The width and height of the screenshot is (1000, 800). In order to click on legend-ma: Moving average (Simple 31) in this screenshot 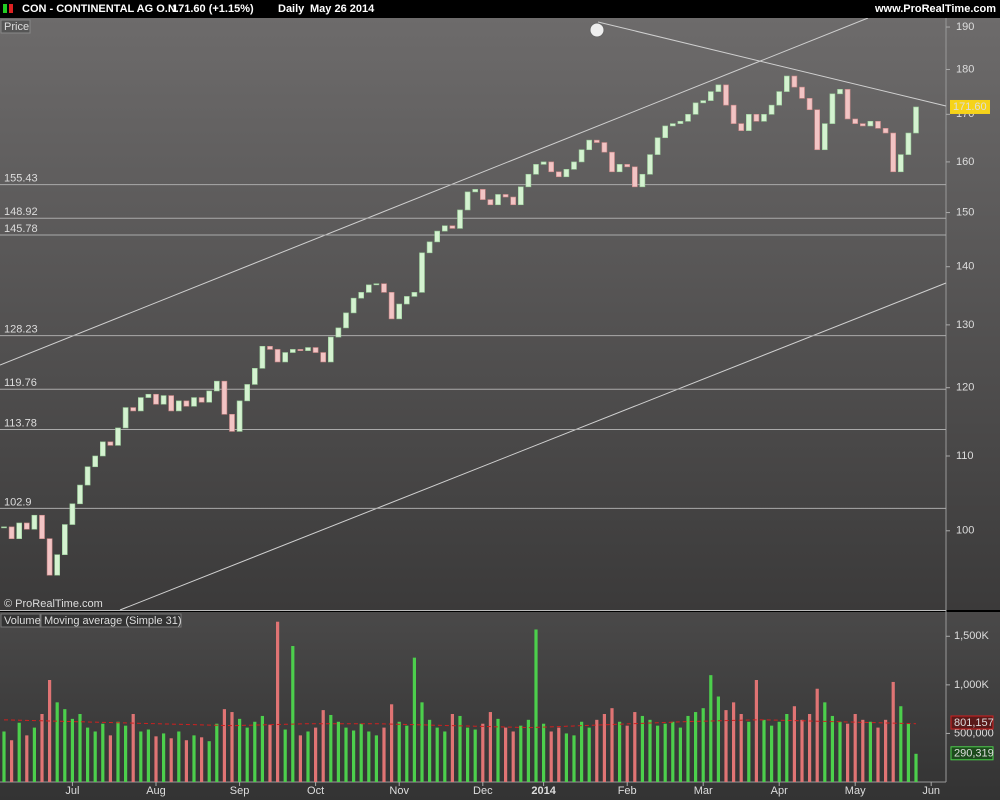, I will do `click(113, 621)`.